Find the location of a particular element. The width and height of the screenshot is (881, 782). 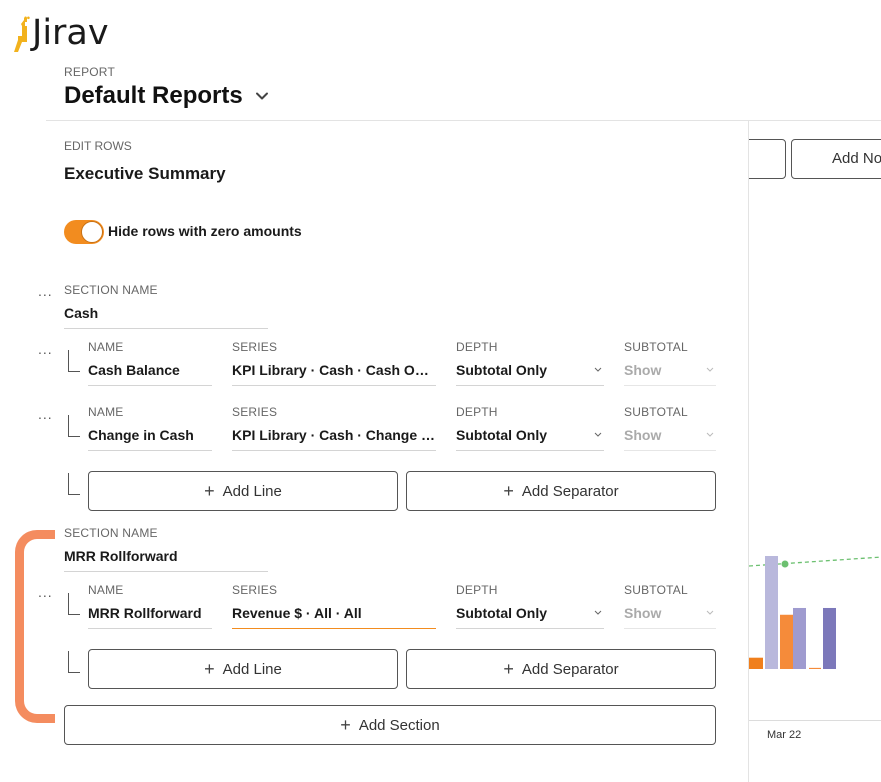

chevron-down-icon is located at coordinates (261, 96).